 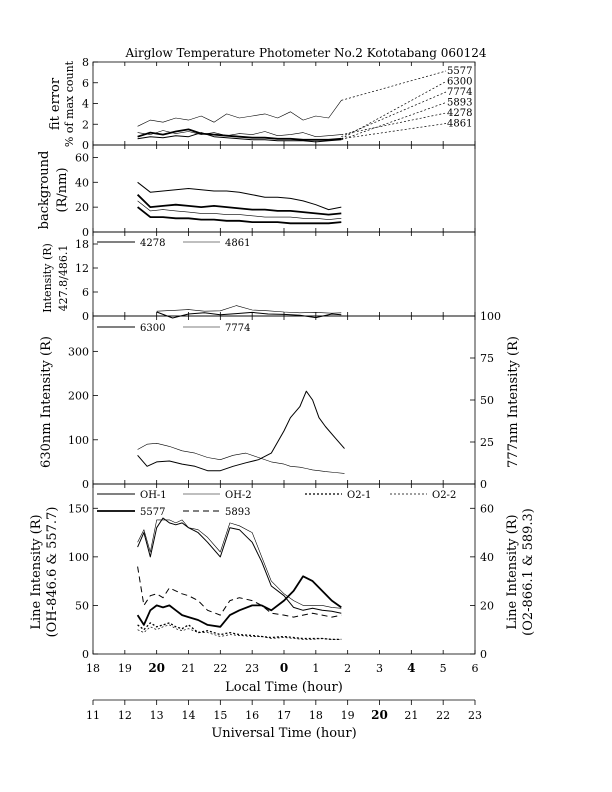 What do you see at coordinates (528, 572) in the screenshot?
I see `y-axis-label-line-right-sub: (O2-866.1 & 589.3)` at bounding box center [528, 572].